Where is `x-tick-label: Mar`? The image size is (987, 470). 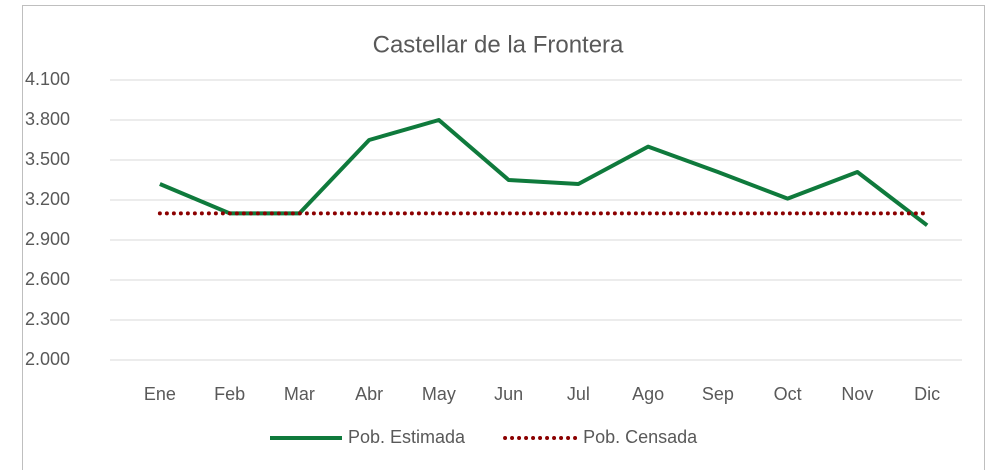 x-tick-label: Mar is located at coordinates (299, 394).